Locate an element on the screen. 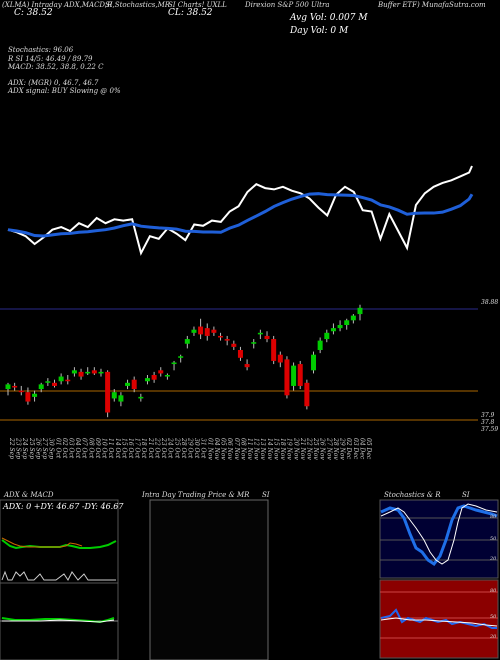  rsi-tick-50: 50 is located at coordinates (493, 617).